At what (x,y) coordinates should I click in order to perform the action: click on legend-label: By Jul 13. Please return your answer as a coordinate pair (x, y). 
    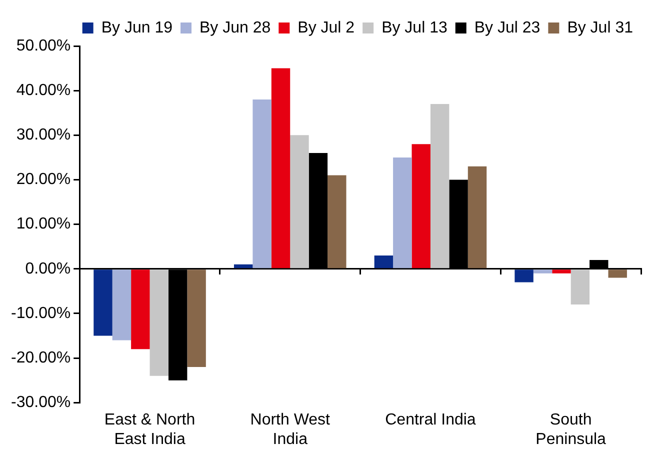
    Looking at the image, I should click on (415, 27).